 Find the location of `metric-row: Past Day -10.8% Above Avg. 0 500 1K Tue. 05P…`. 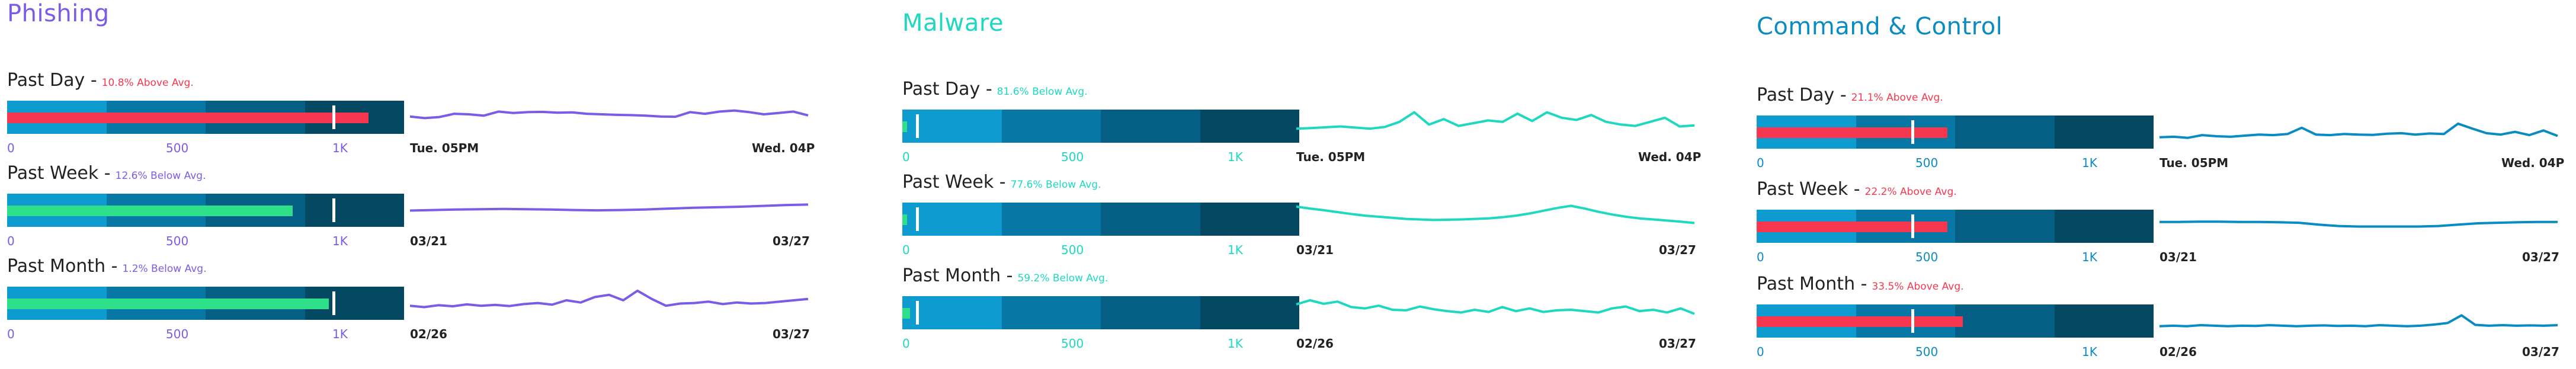

metric-row: Past Day -10.8% Above Avg. 0 500 1K Tue. 05P… is located at coordinates (416, 118).